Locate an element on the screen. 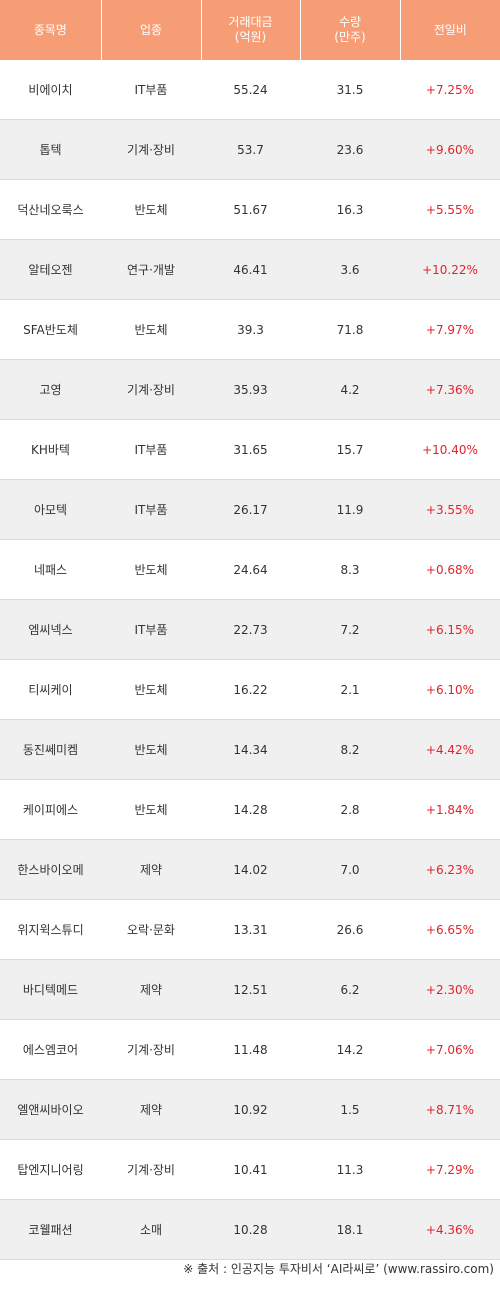  stock-name-cell: 한스바이오메 is located at coordinates (50, 869).